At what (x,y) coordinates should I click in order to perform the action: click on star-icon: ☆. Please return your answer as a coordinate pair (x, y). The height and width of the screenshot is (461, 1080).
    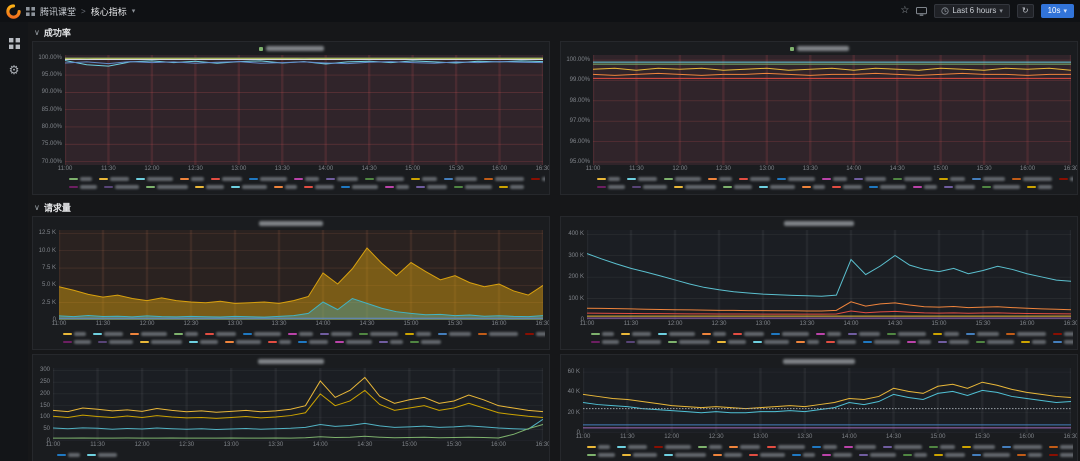
    Looking at the image, I should click on (905, 10).